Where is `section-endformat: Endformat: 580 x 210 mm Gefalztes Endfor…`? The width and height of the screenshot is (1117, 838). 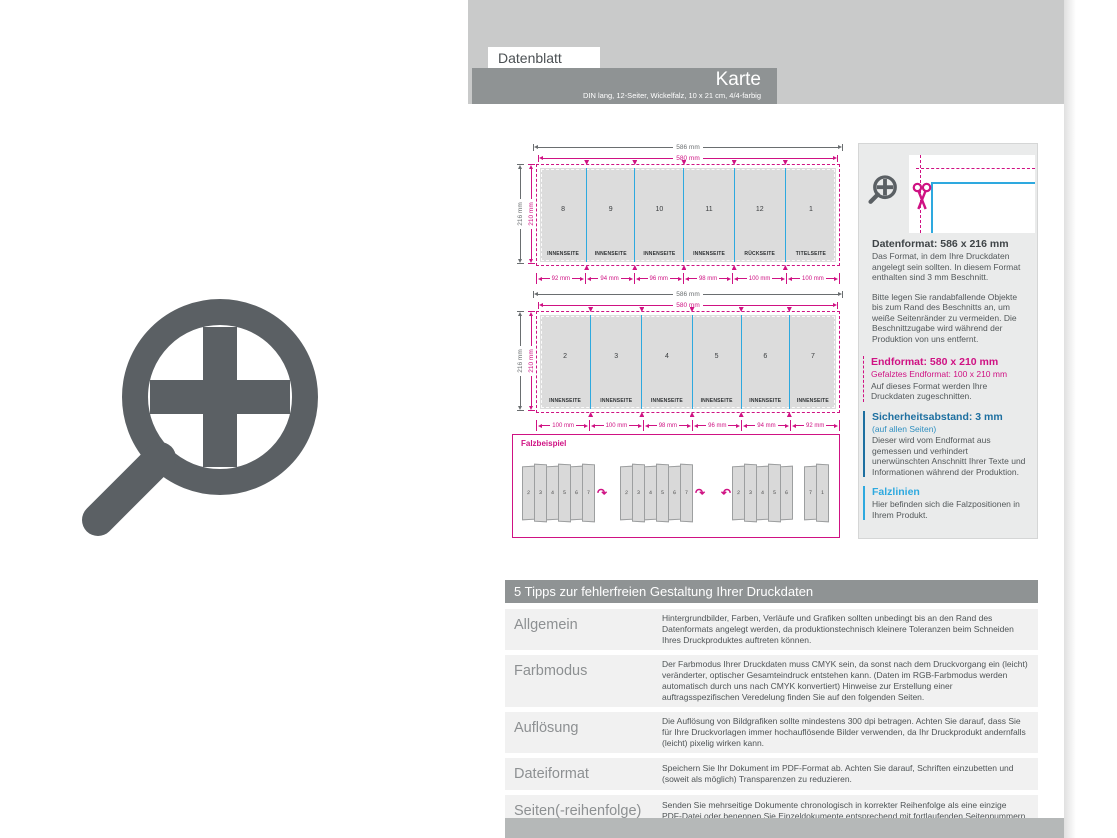 section-endformat: Endformat: 580 x 210 mm Gefalztes Endfor… is located at coordinates (945, 379).